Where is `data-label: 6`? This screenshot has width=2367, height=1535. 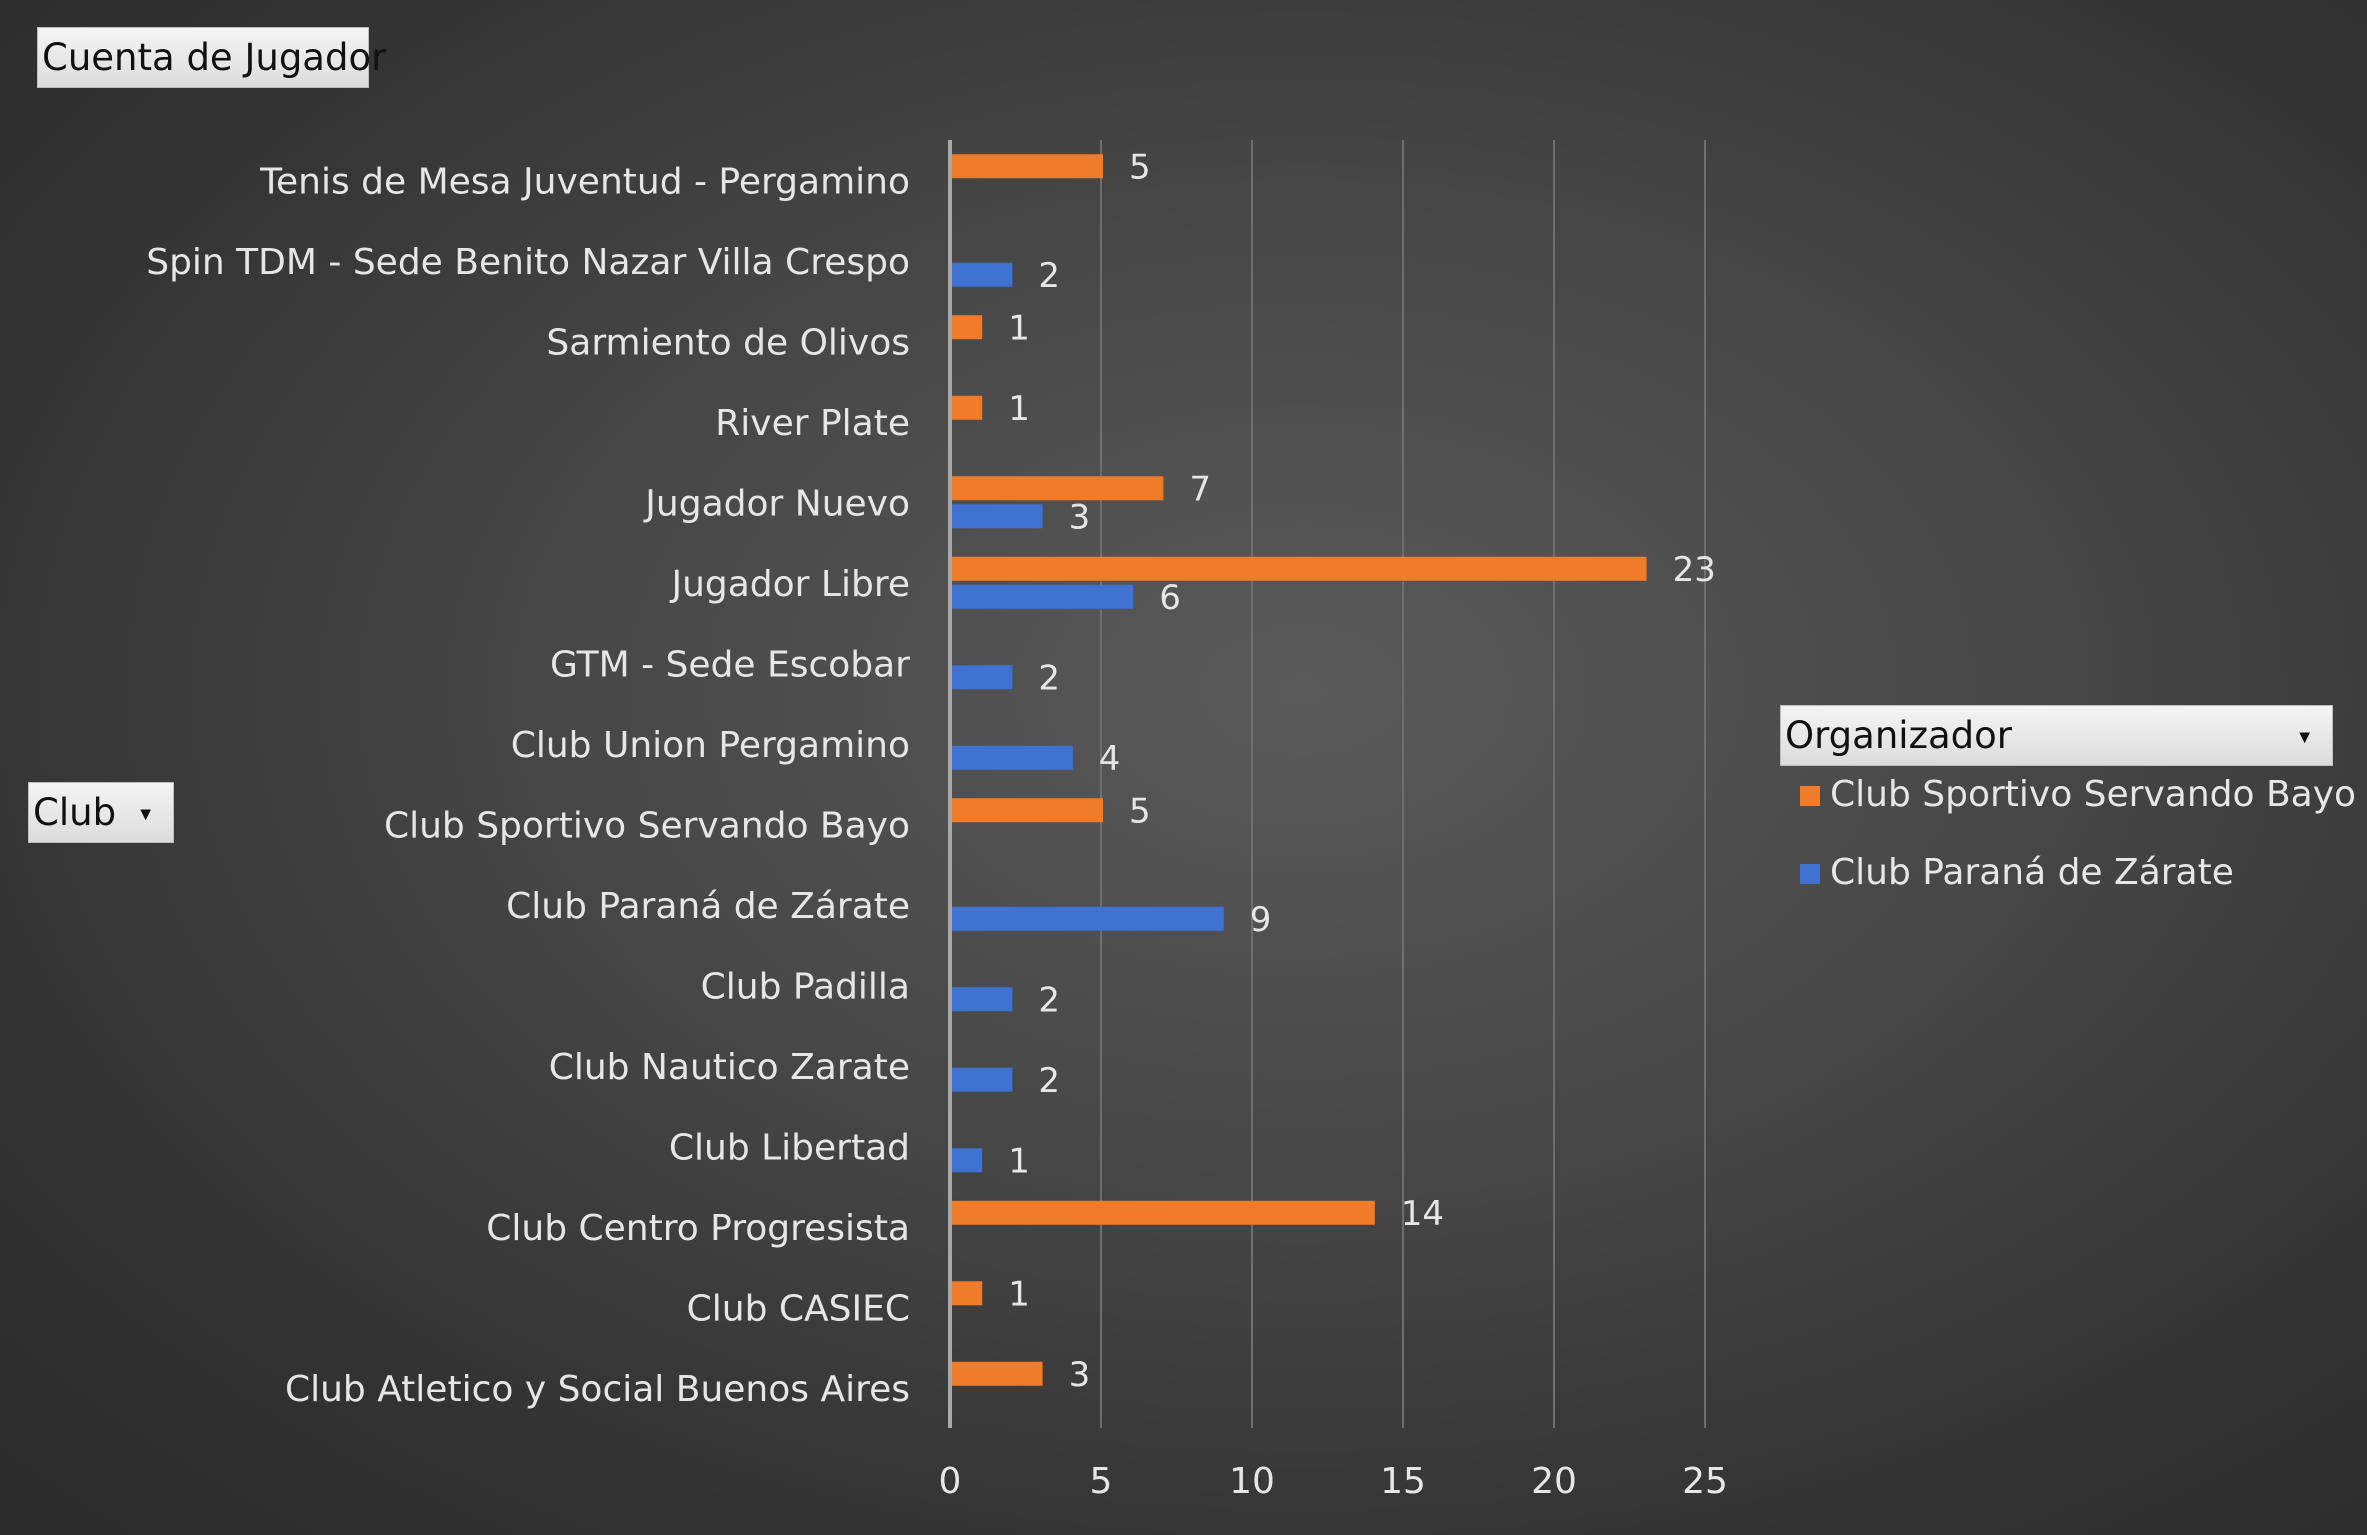 data-label: 6 is located at coordinates (1170, 598).